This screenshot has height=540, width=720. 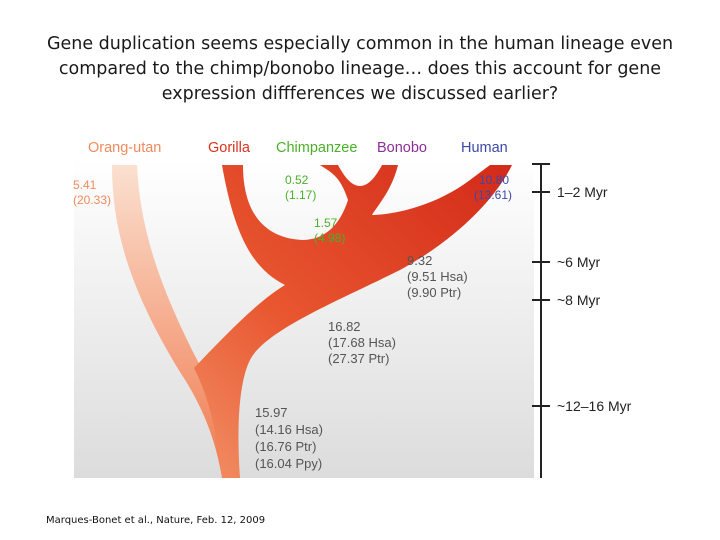 I want to click on species-chimpanzee: Chimpanzee, so click(x=316, y=148).